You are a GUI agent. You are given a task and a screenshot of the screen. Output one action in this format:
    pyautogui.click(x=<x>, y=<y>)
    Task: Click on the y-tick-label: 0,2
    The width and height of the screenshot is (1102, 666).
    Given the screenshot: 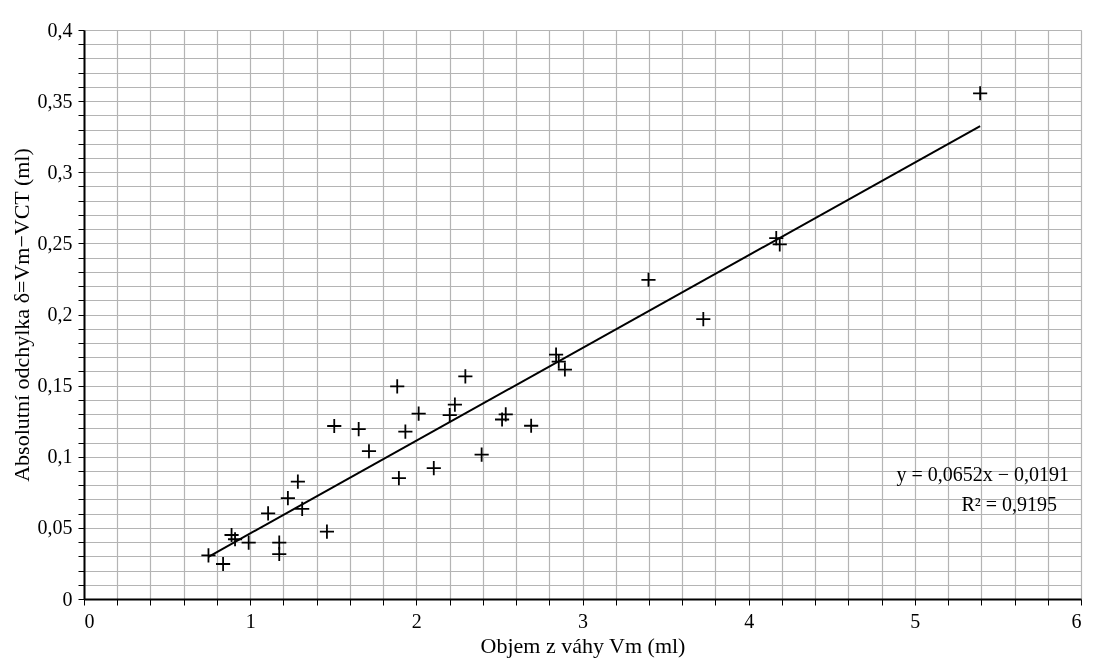 What is the action you would take?
    pyautogui.click(x=60, y=314)
    